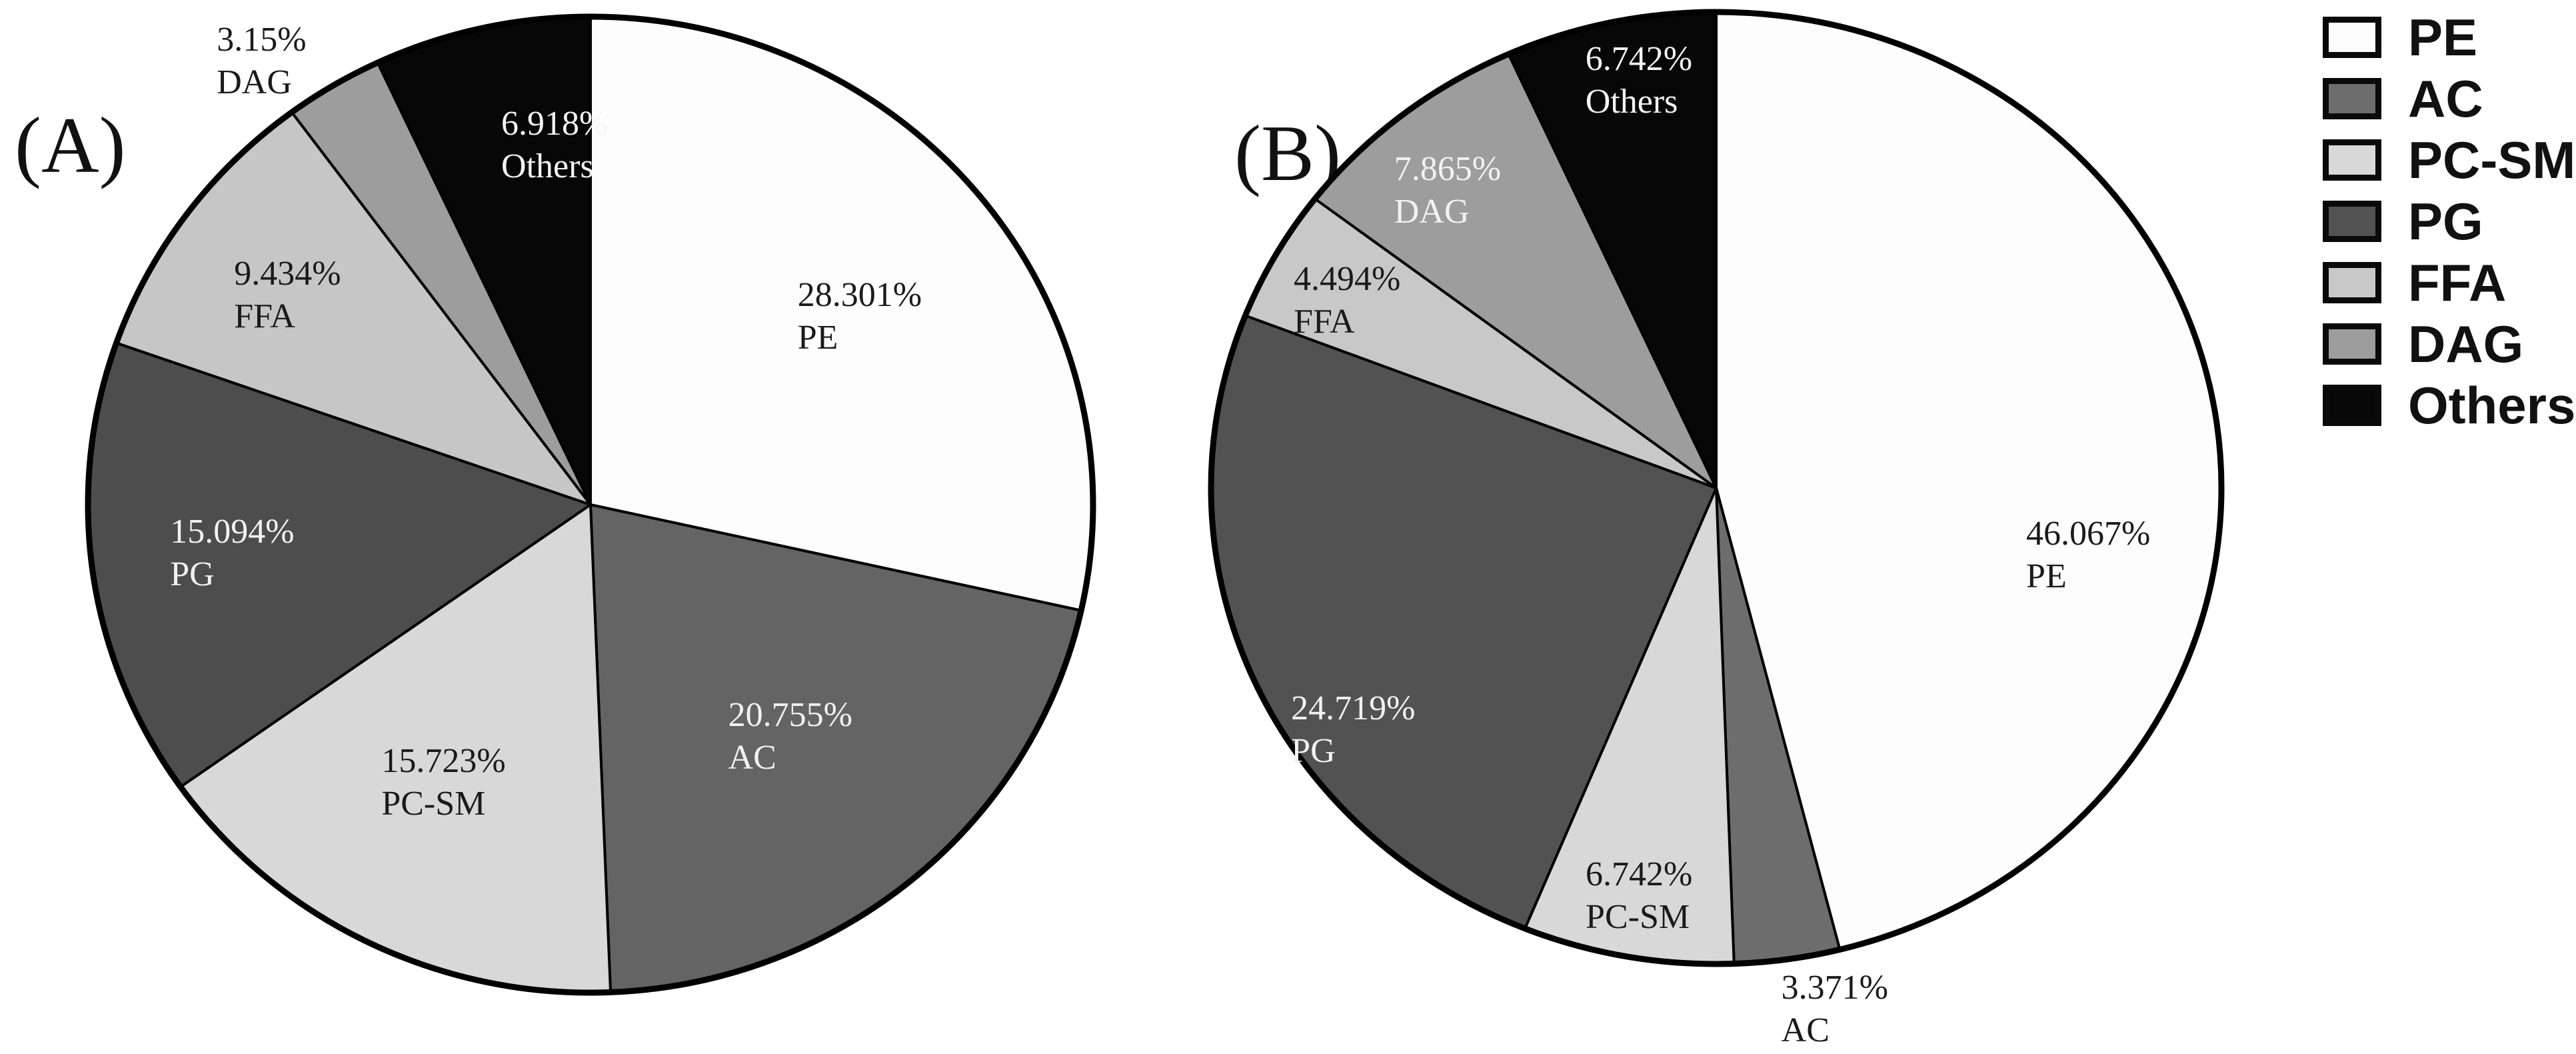 The image size is (2576, 1054). Describe the element at coordinates (2352, 282) in the screenshot. I see `legend-swatch-ffa` at that location.